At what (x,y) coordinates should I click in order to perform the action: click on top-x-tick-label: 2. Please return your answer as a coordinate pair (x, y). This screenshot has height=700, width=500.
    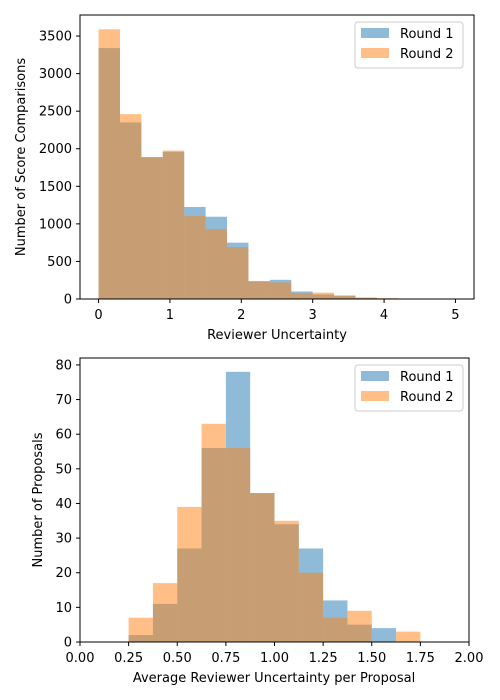
    Looking at the image, I should click on (241, 315).